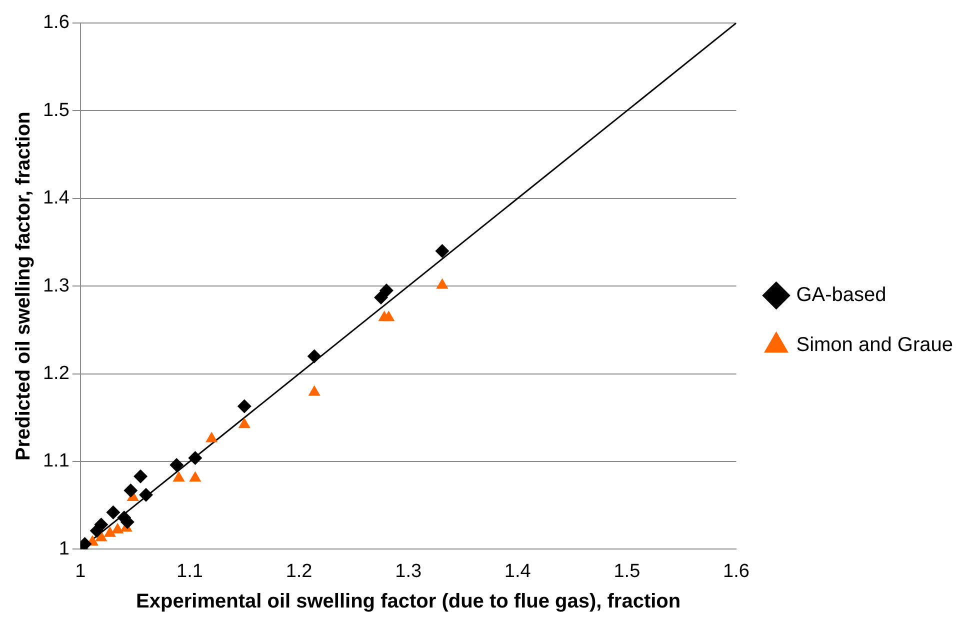 The height and width of the screenshot is (627, 979). What do you see at coordinates (56, 285) in the screenshot?
I see `y-tick-label: 1.3` at bounding box center [56, 285].